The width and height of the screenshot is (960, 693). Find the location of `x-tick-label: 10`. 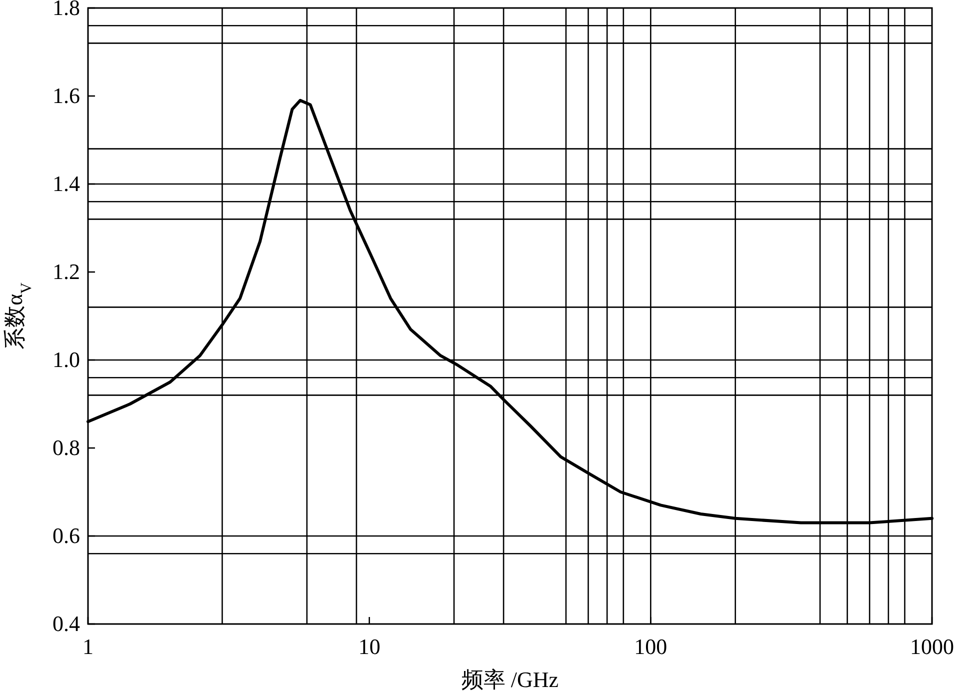

x-tick-label: 10 is located at coordinates (369, 646).